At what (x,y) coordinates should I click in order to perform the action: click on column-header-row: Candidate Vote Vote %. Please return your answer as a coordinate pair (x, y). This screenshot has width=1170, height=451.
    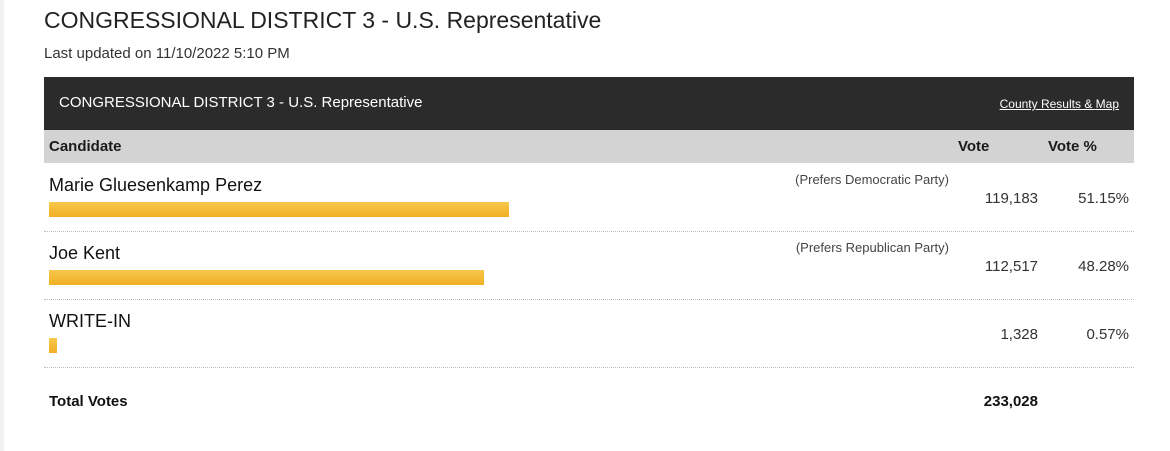
    Looking at the image, I should click on (589, 146).